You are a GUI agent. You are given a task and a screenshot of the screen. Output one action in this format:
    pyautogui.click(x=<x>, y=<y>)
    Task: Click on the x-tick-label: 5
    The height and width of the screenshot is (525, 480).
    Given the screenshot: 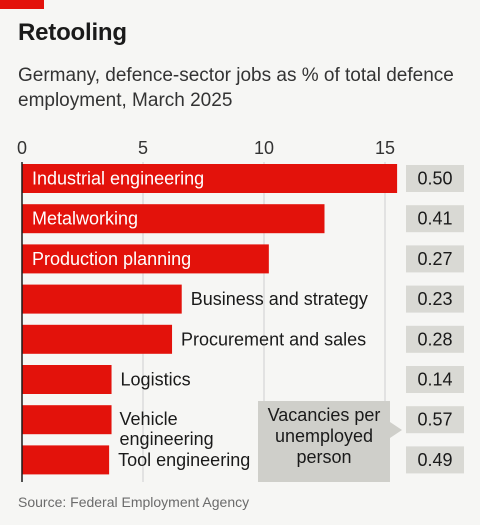 What is the action you would take?
    pyautogui.click(x=143, y=148)
    